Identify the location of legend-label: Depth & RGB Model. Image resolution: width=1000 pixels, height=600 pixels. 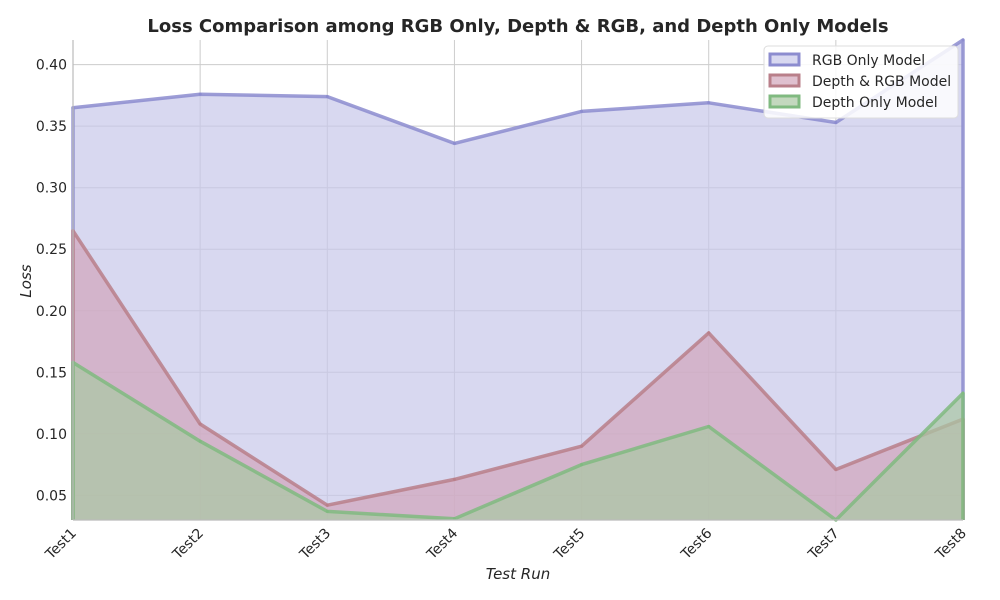
(881, 82).